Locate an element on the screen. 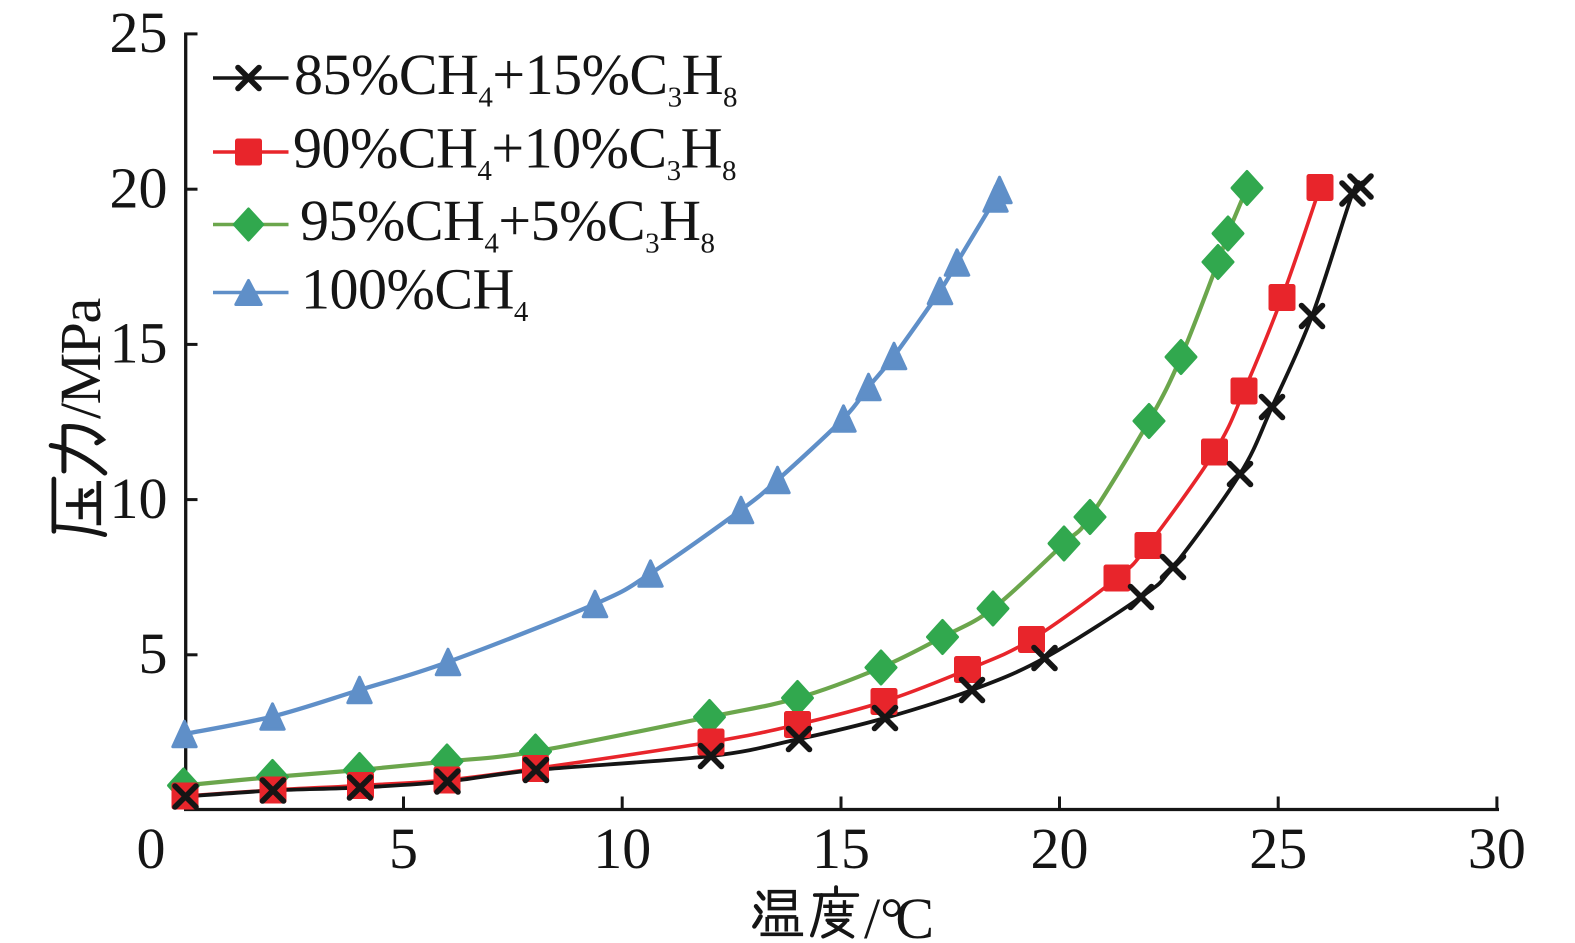 This screenshot has width=1575, height=943. svg-text: 30 is located at coordinates (1497, 848).